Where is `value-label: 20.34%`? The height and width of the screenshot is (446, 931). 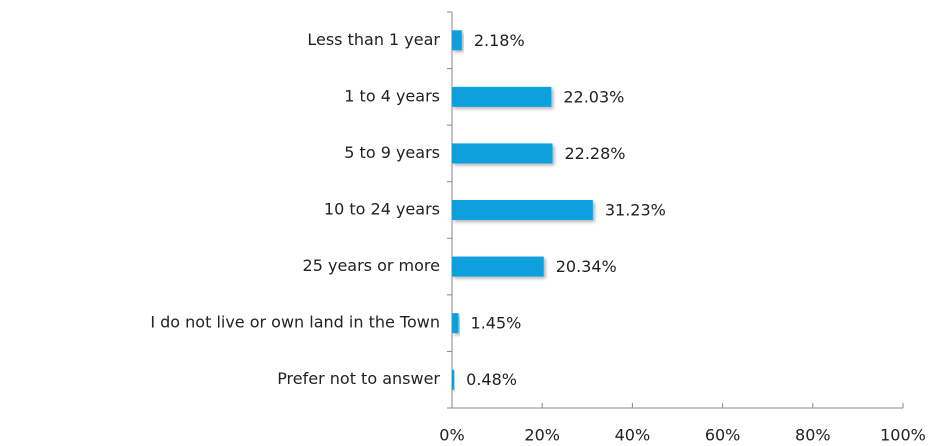
value-label: 20.34% is located at coordinates (586, 266).